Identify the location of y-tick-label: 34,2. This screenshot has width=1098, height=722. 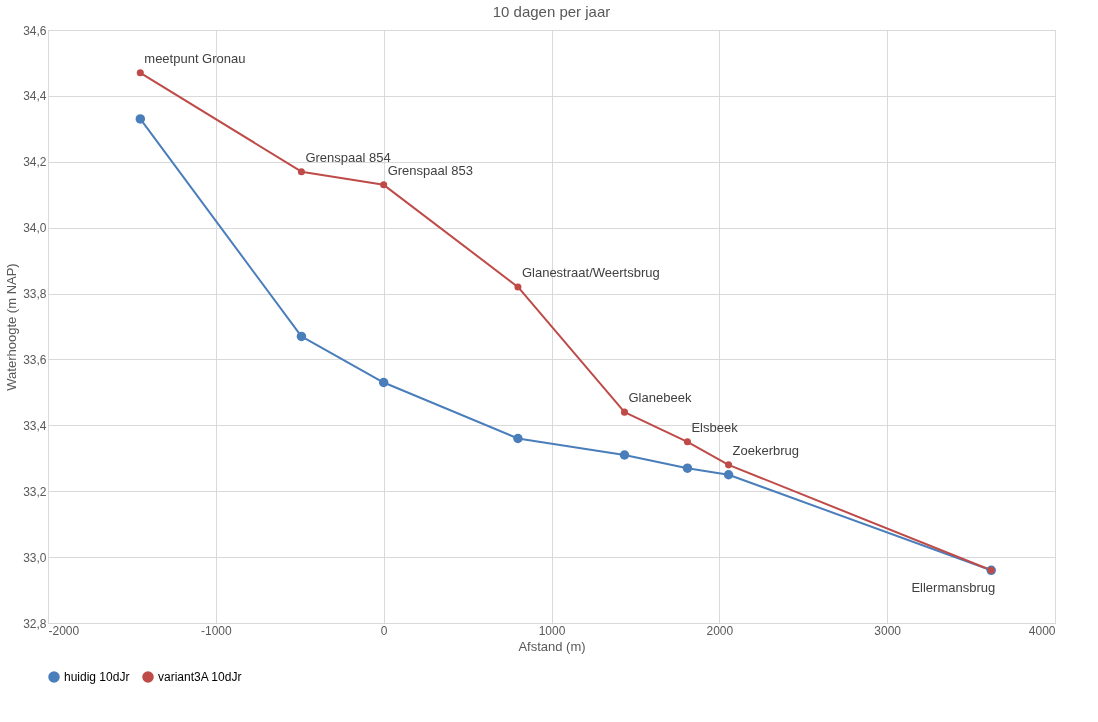
(35, 162).